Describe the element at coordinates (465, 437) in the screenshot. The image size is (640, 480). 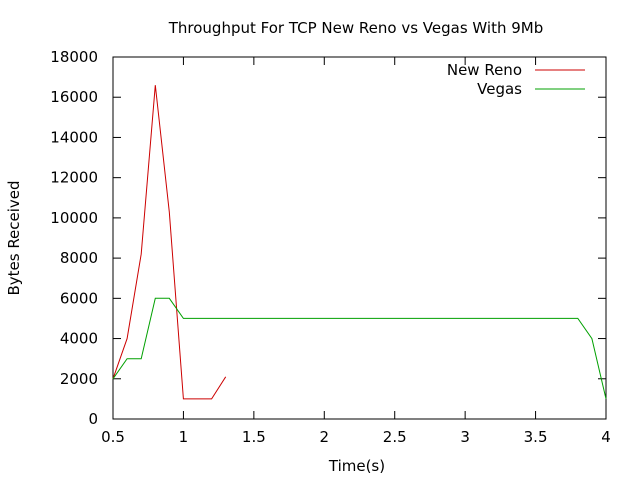
I see `x-tick-label: 3` at that location.